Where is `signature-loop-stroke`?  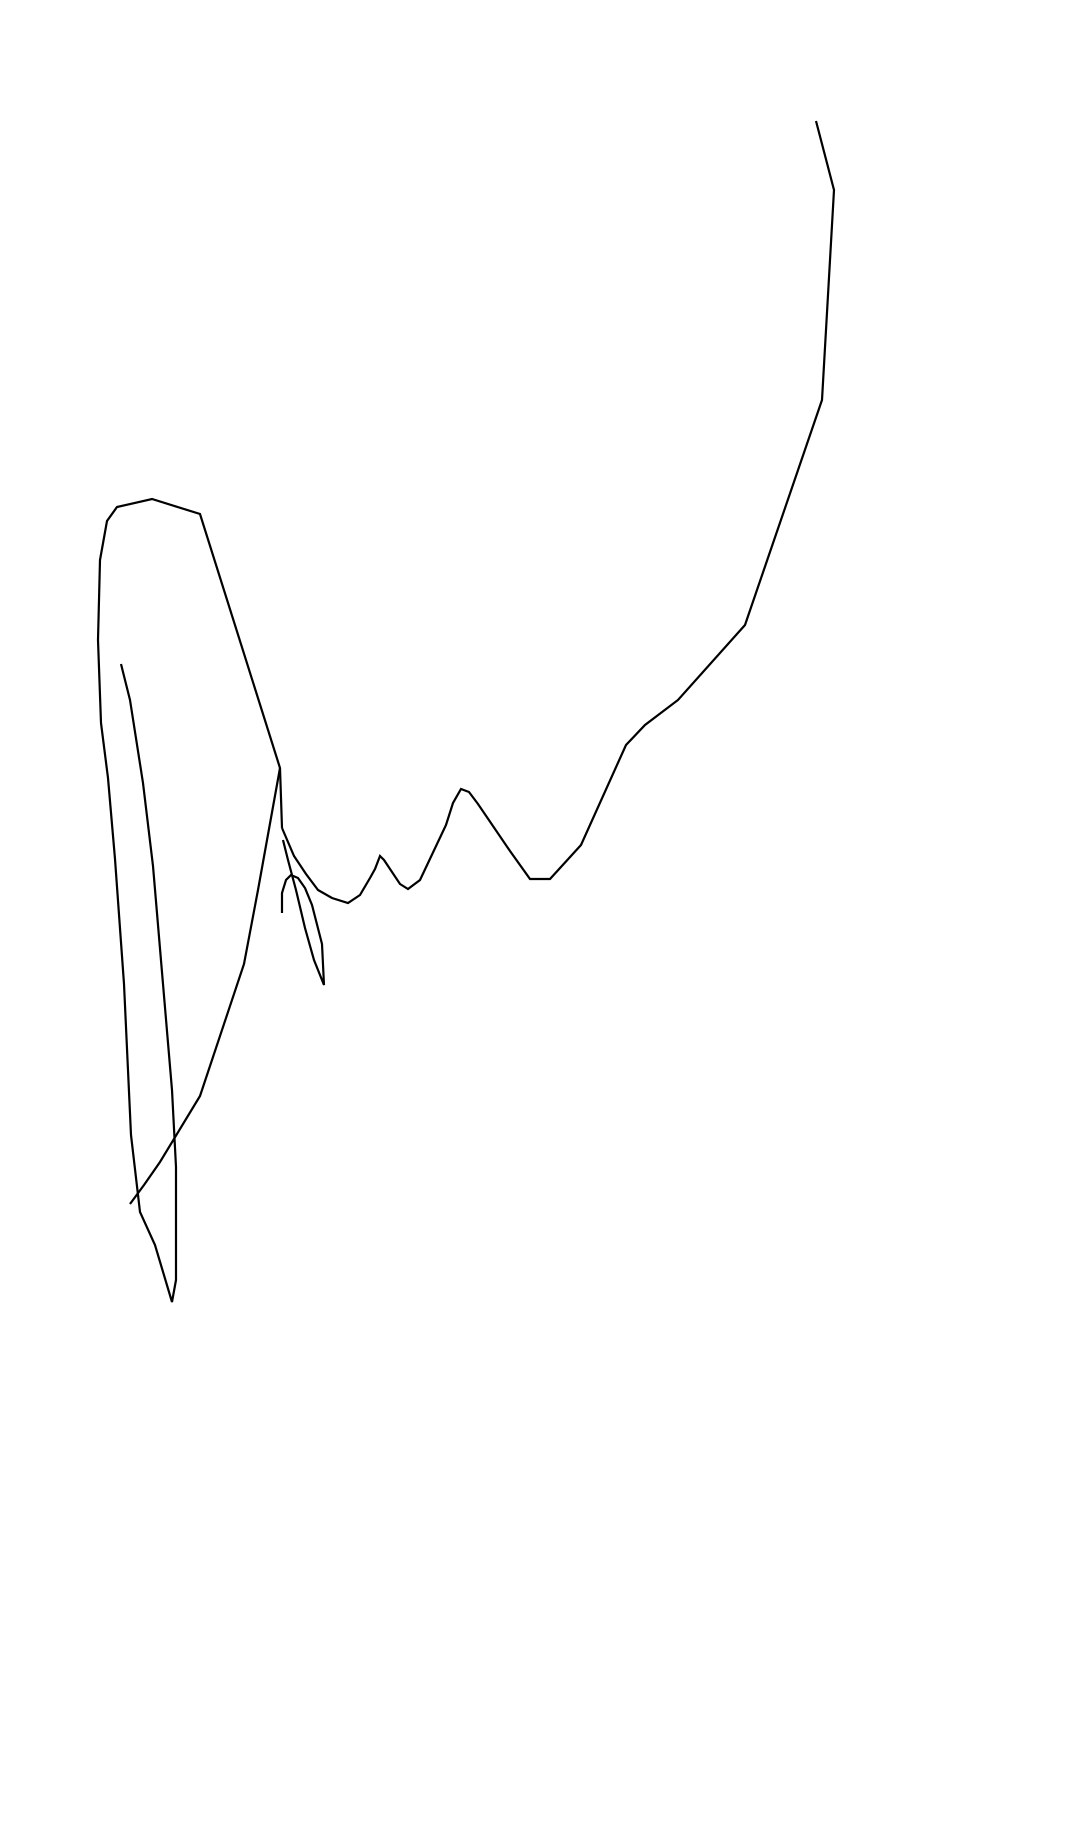 signature-loop-stroke is located at coordinates (190, 900).